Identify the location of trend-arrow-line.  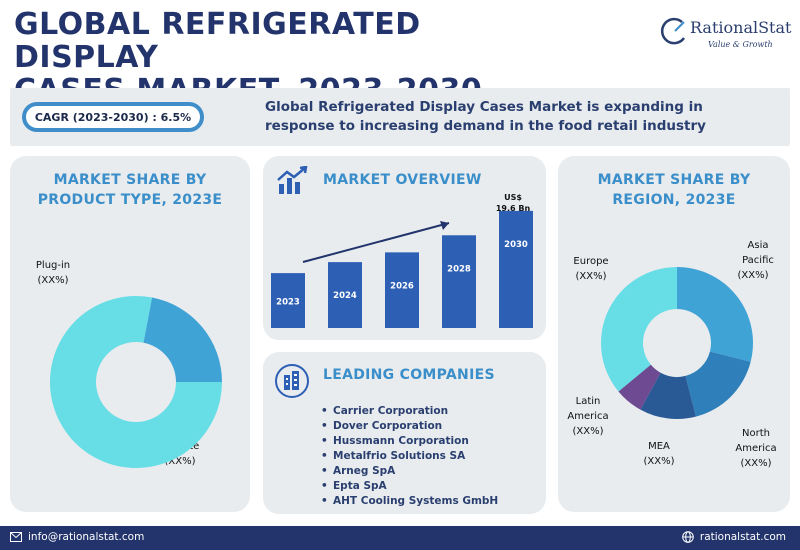
(376, 242).